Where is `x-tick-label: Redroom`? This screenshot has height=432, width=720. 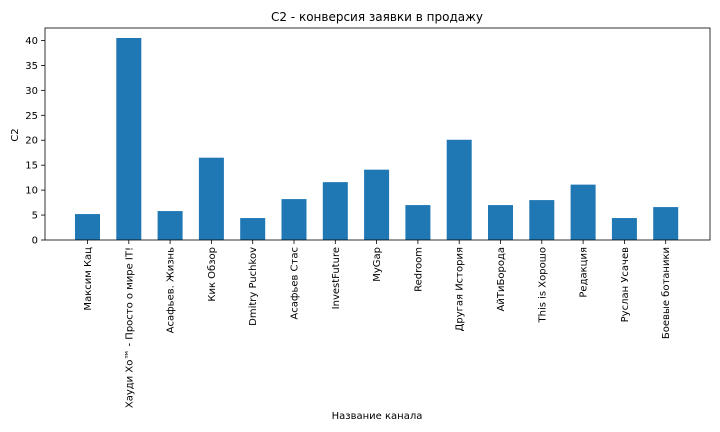
x-tick-label: Redroom is located at coordinates (418, 269).